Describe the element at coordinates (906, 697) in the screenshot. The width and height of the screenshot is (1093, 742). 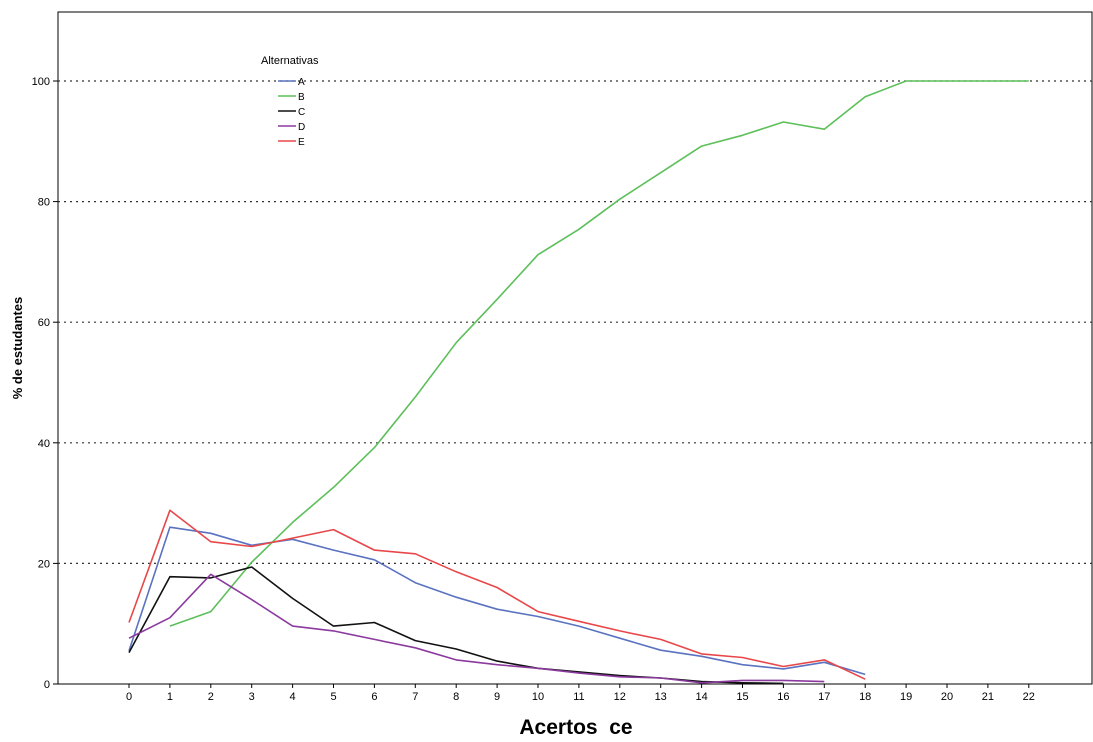
I see `x-tick-label-19: 19` at that location.